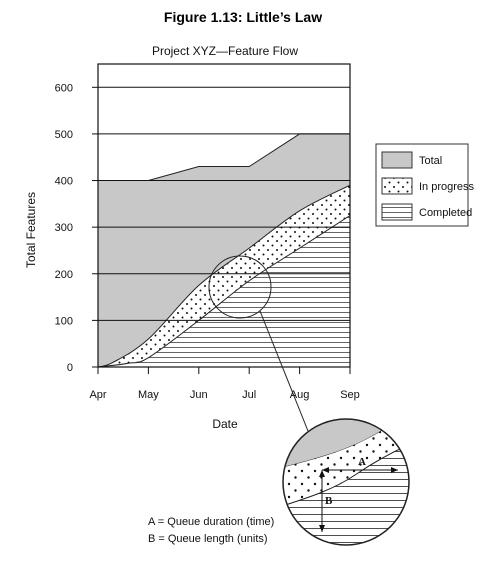 The image size is (487, 569). Describe the element at coordinates (97, 395) in the screenshot. I see `x-tick-label: Apr` at that location.